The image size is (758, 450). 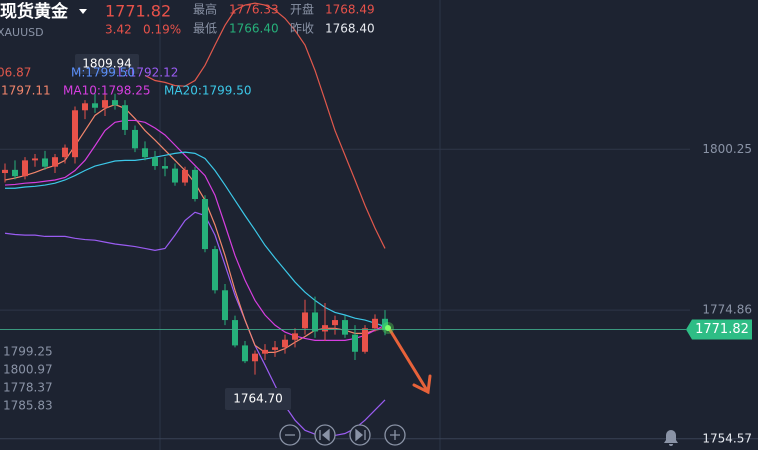 What do you see at coordinates (350, 10) in the screenshot?
I see `stat-value: 1768.49` at bounding box center [350, 10].